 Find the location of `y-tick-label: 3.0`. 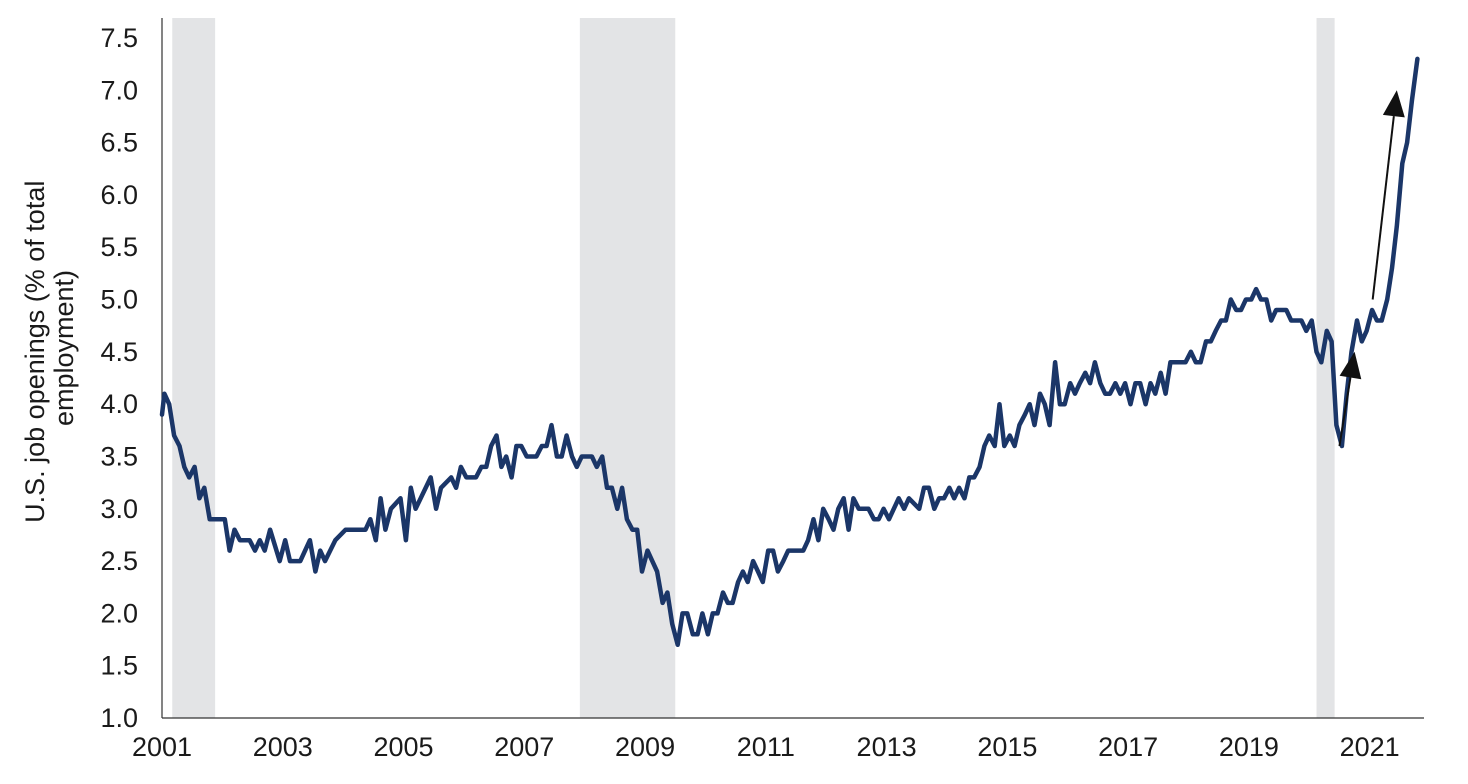

y-tick-label: 3.0 is located at coordinates (119, 509).